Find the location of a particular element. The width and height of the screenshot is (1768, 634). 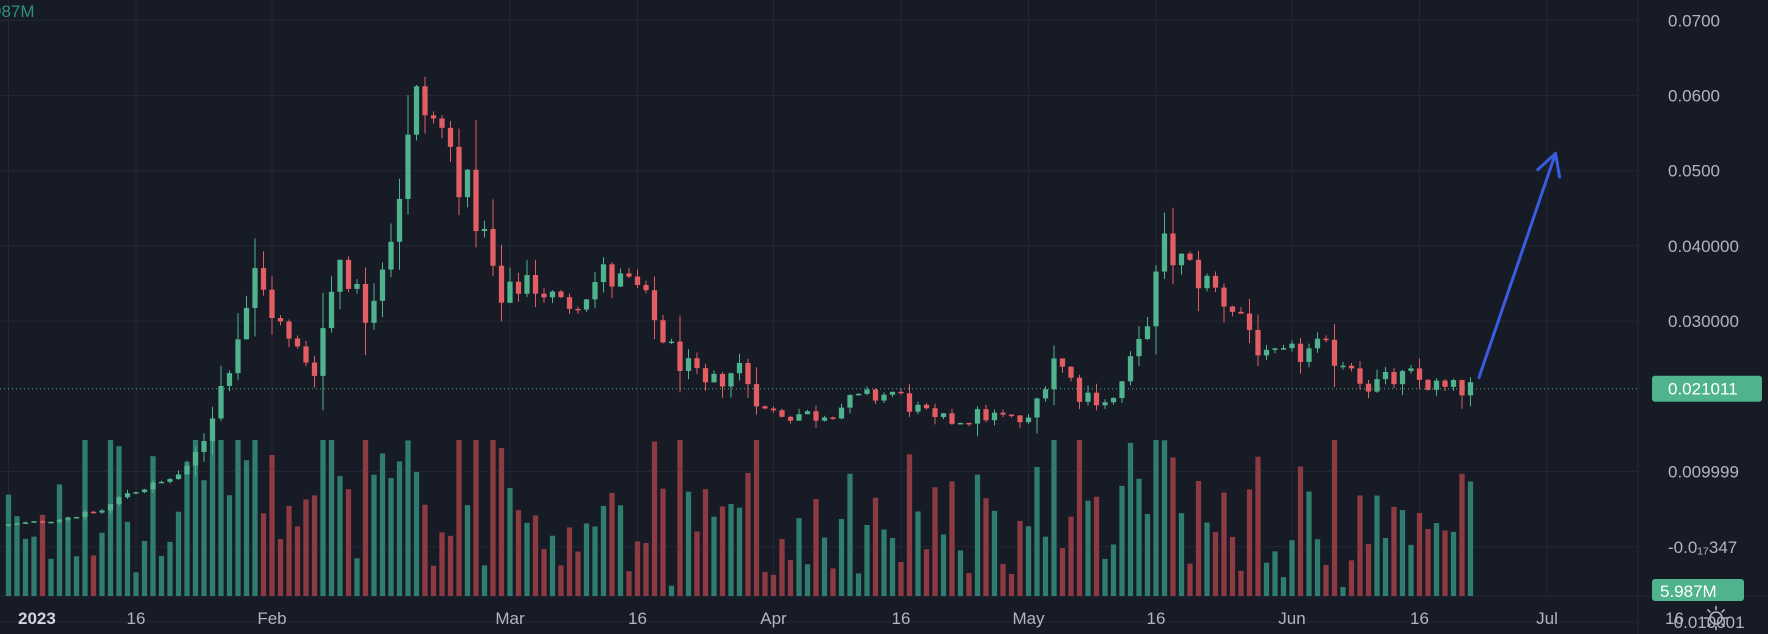

volume-corner-label: 987M is located at coordinates (17, 11).